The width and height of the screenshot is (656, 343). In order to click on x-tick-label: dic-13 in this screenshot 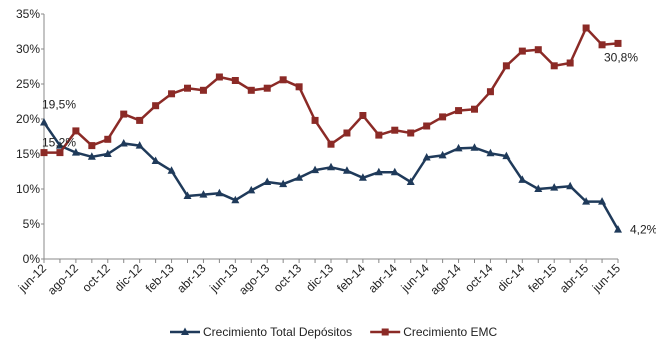, I will do `click(319, 277)`.